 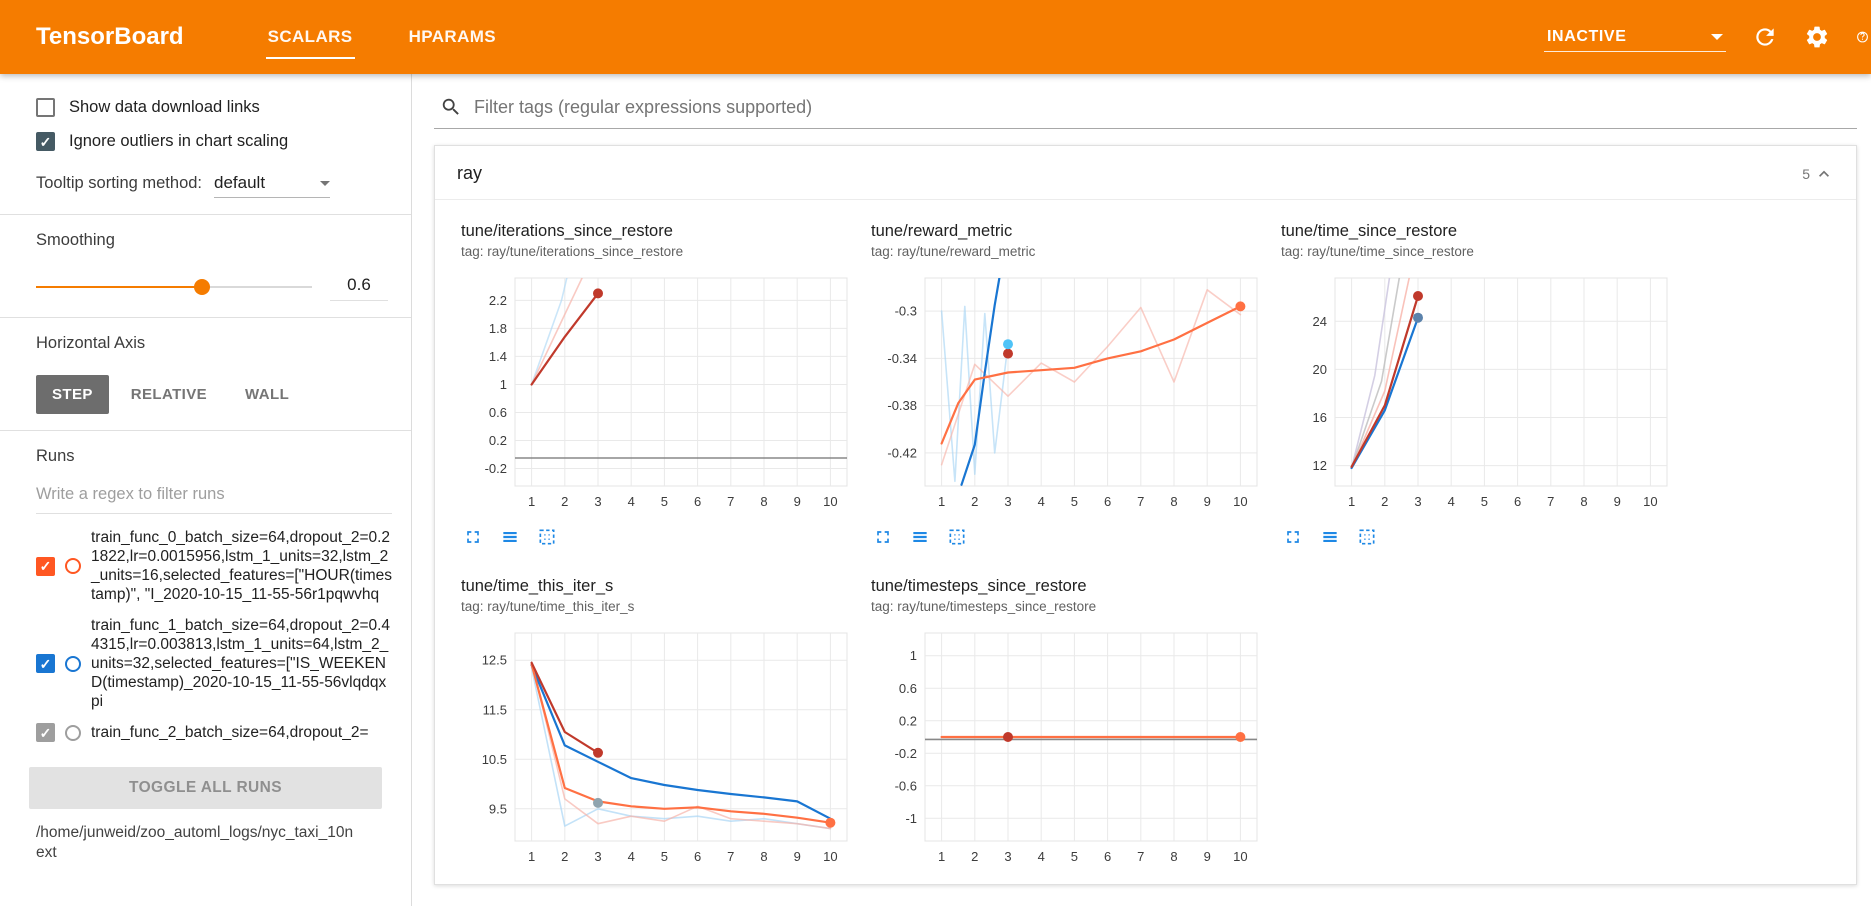 I want to click on ignore-outliers-checkbox, so click(x=45, y=141).